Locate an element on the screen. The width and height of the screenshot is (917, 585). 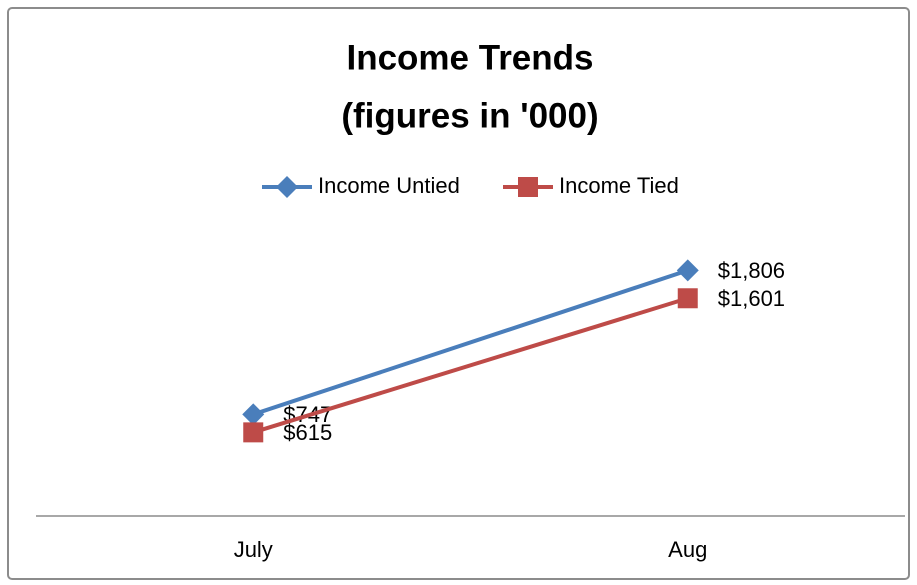
chart-title: Income Trends is located at coordinates (469, 57).